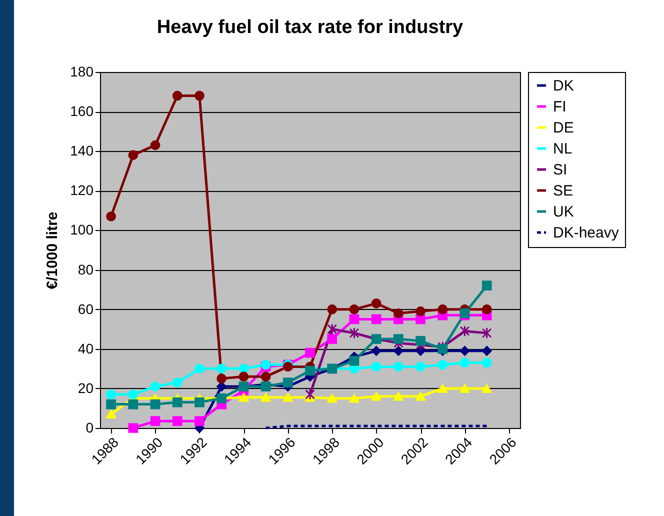  Describe the element at coordinates (82, 111) in the screenshot. I see `y-tick-label: 160` at that location.